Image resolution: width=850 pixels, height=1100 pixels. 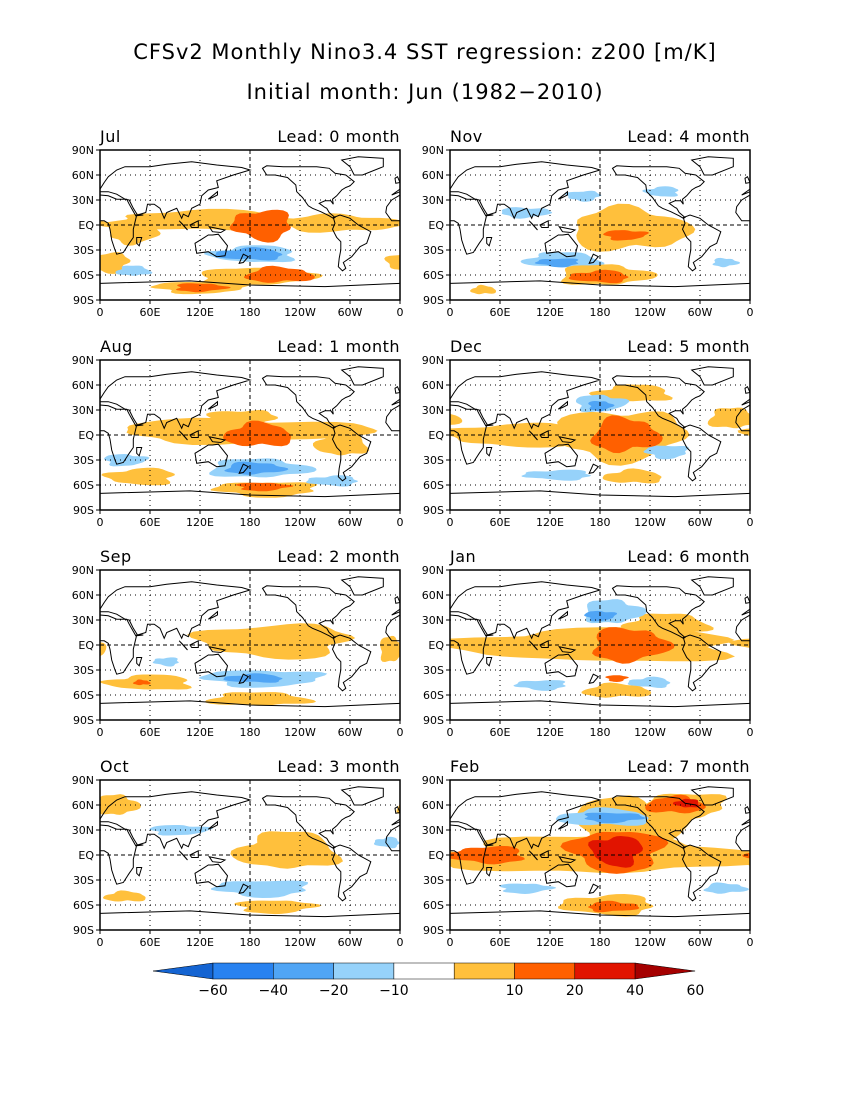 I want to click on panel-lead-label: Lead: 6 month, so click(x=688, y=556).